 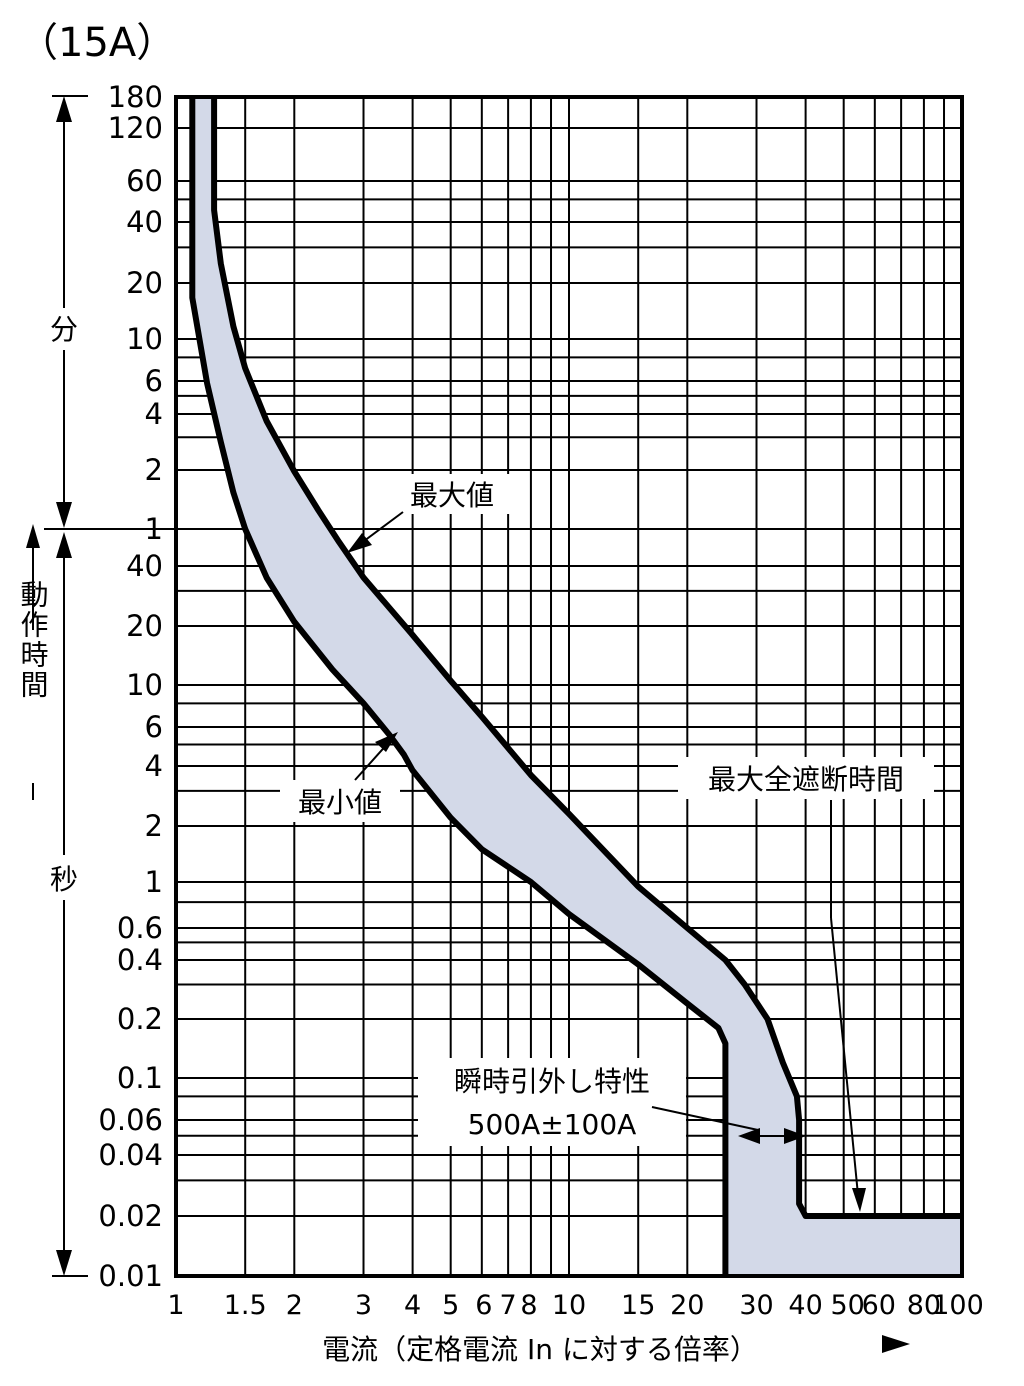 I want to click on x-tick-label: 4, so click(x=412, y=1305).